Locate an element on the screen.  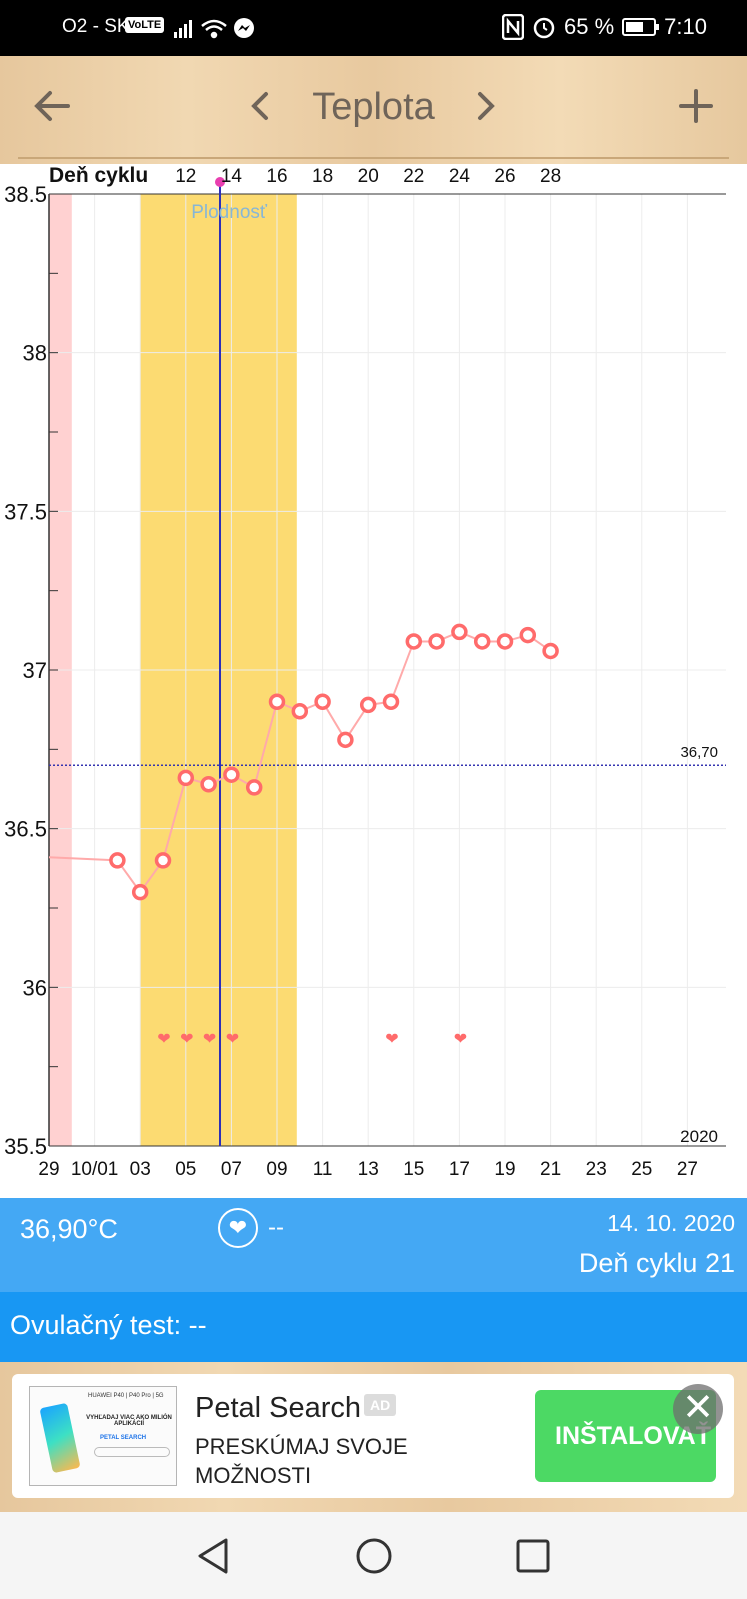
signal-icon is located at coordinates (183, 29).